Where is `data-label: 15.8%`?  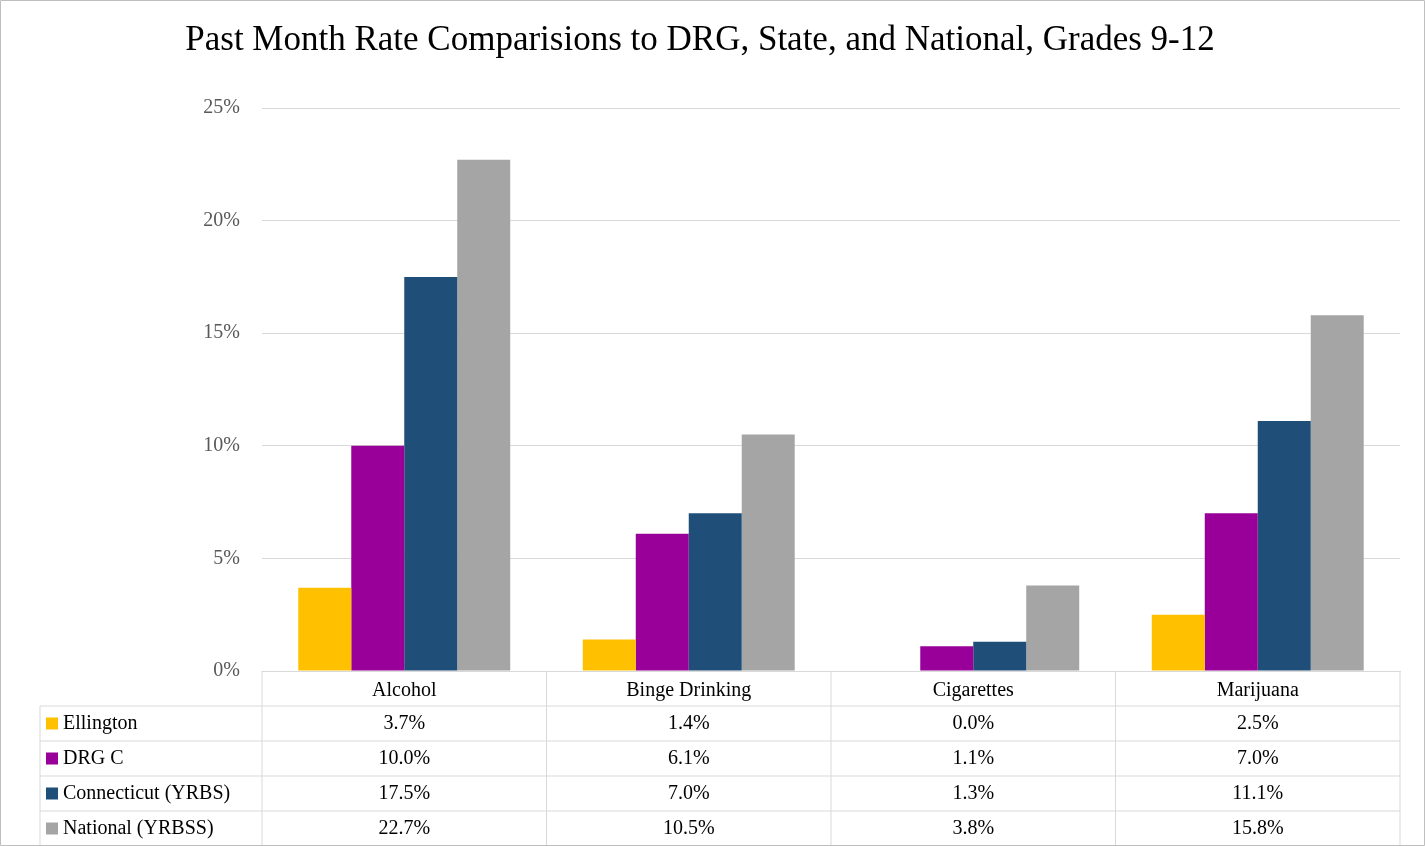 data-label: 15.8% is located at coordinates (1257, 826).